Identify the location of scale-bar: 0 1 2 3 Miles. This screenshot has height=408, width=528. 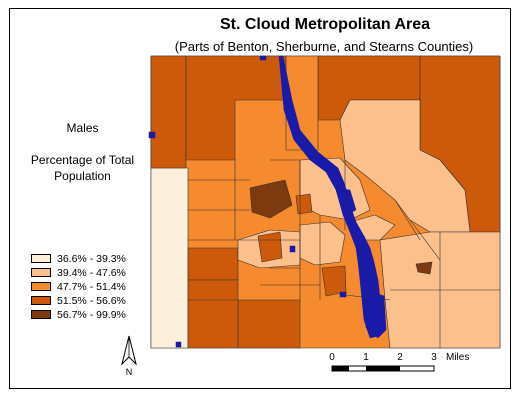
(399, 362).